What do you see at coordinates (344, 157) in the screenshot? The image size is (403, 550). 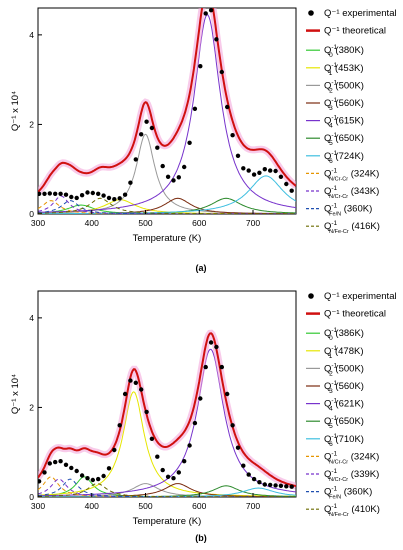 I see `legend-label: Q-1 6 (724K)` at bounding box center [344, 157].